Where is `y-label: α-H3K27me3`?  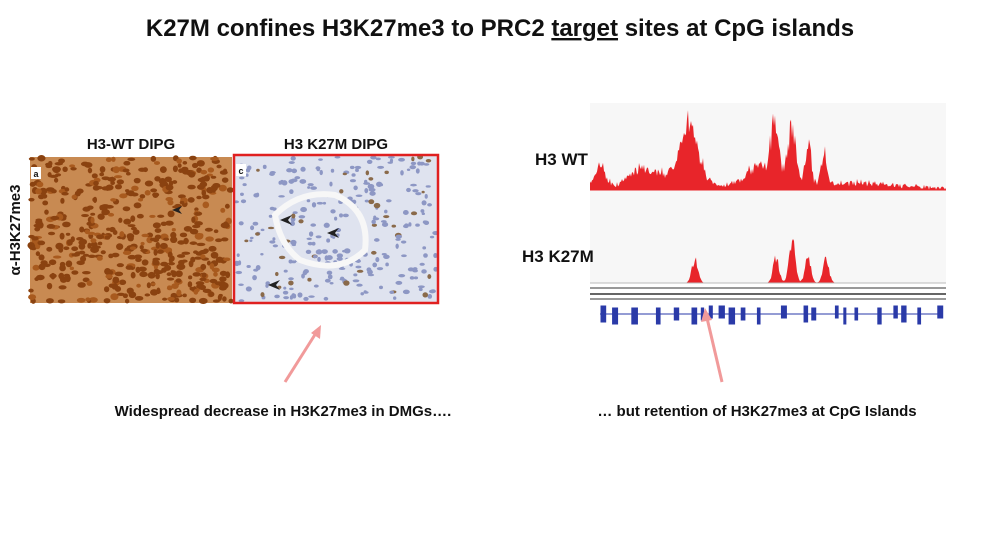 y-label: α-H3K27me3 is located at coordinates (15, 230).